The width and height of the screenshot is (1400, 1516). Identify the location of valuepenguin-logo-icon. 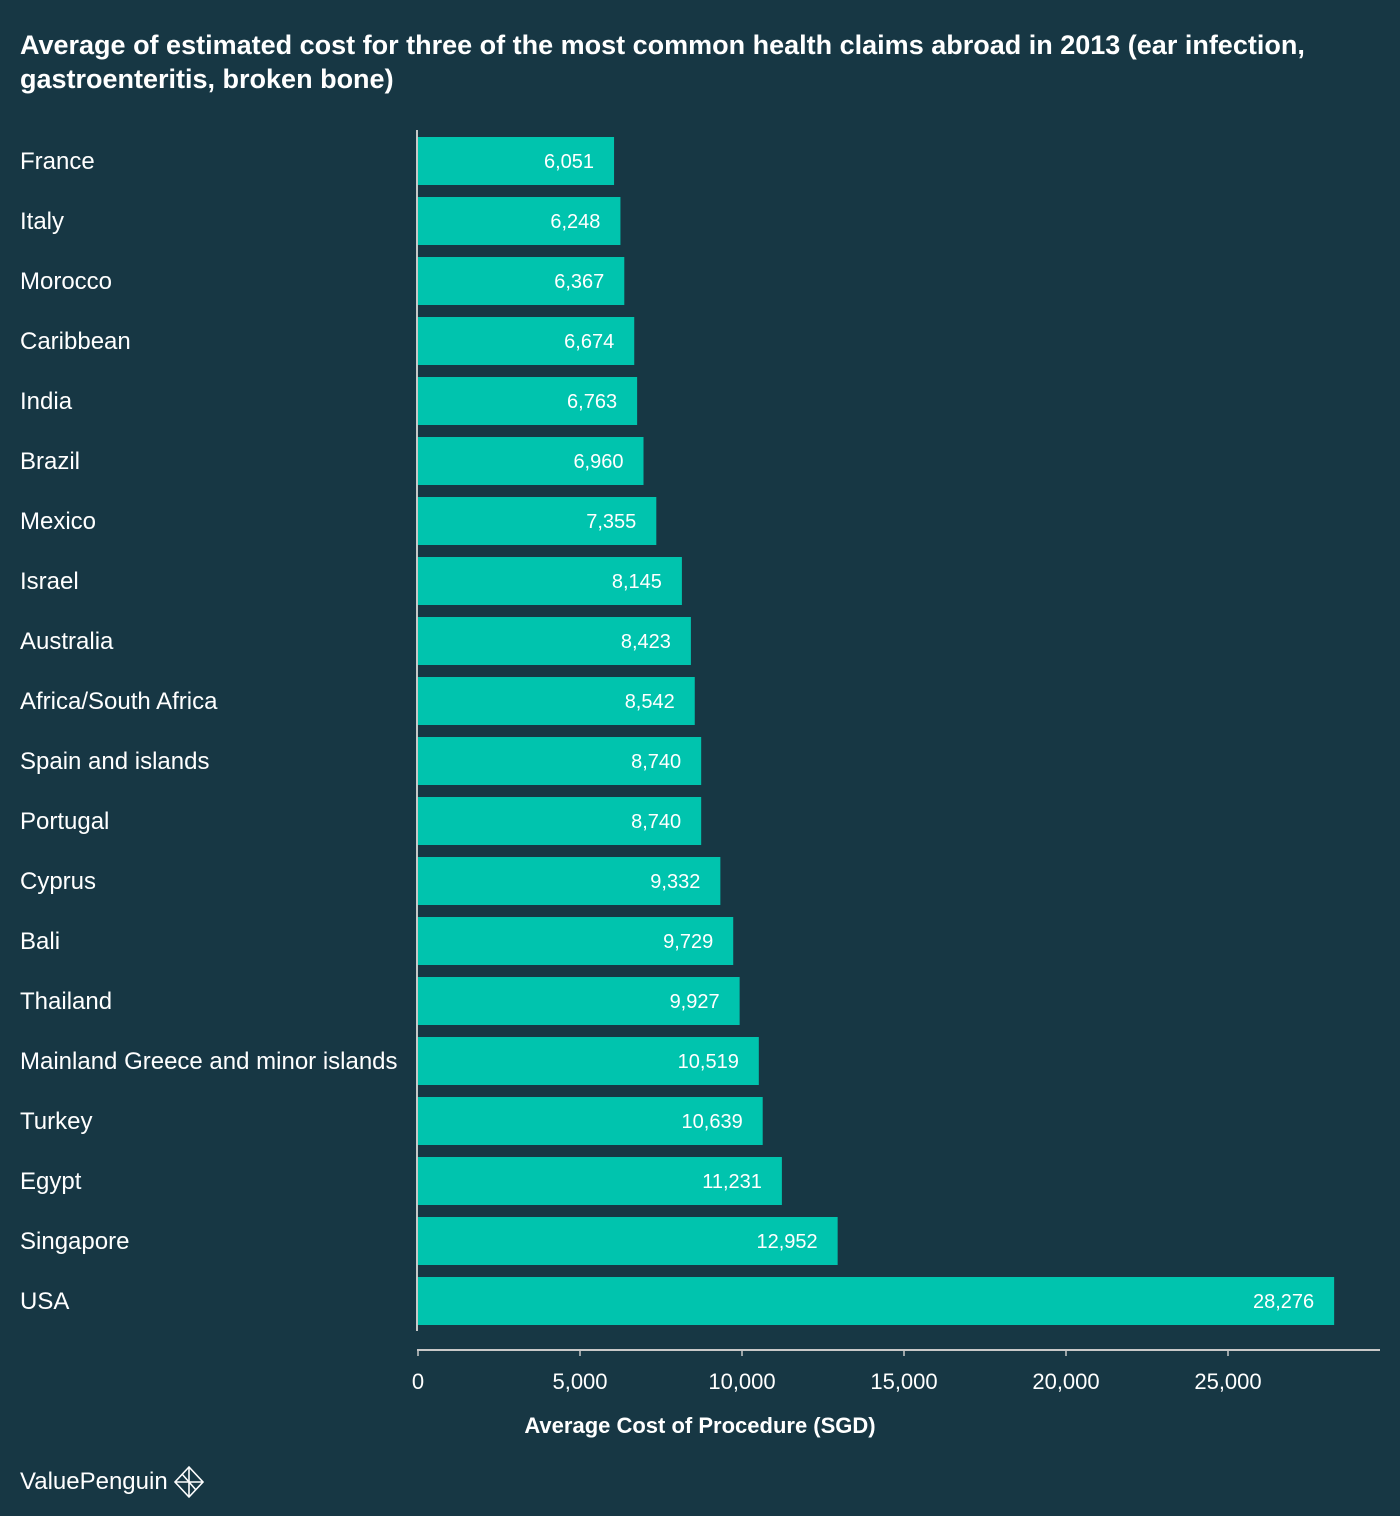
(188, 1482).